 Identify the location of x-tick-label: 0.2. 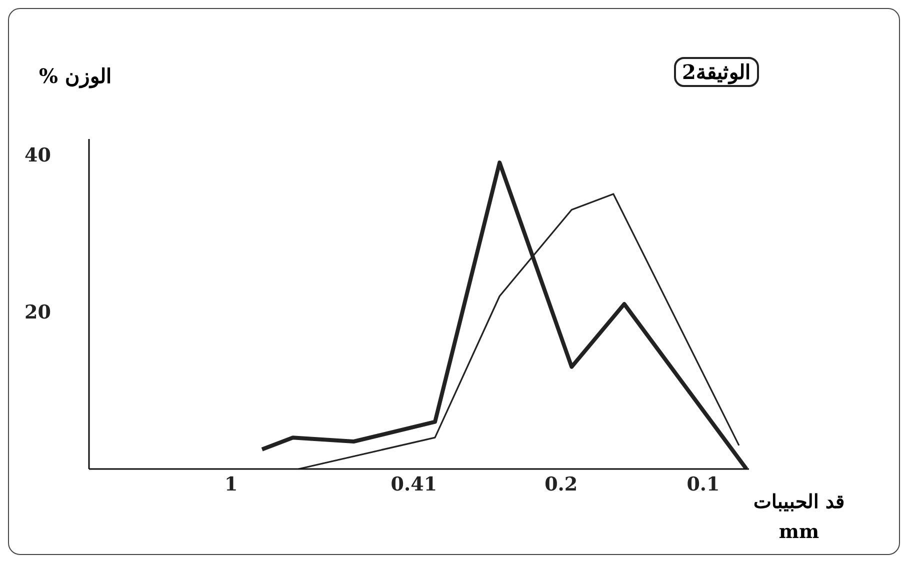
(561, 484).